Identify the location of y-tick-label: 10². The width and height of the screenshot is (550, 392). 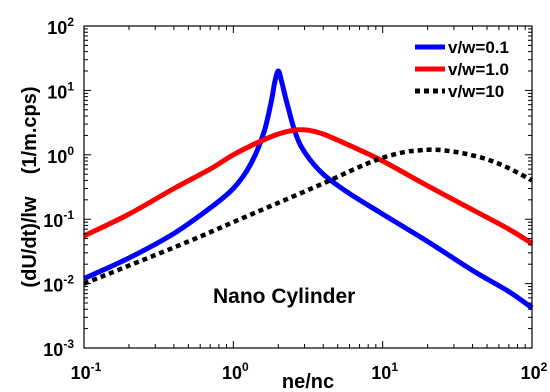
(60, 26).